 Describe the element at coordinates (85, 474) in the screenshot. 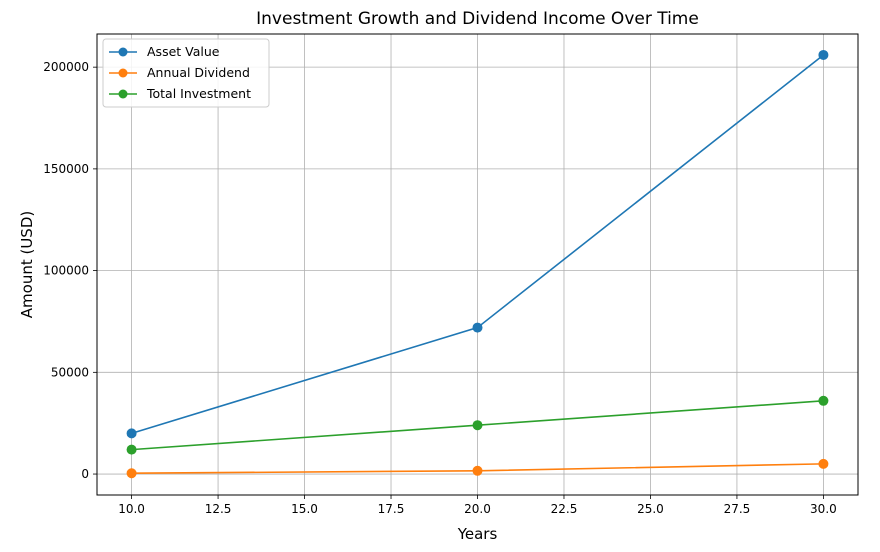

I see `y-tick-label: 0` at that location.